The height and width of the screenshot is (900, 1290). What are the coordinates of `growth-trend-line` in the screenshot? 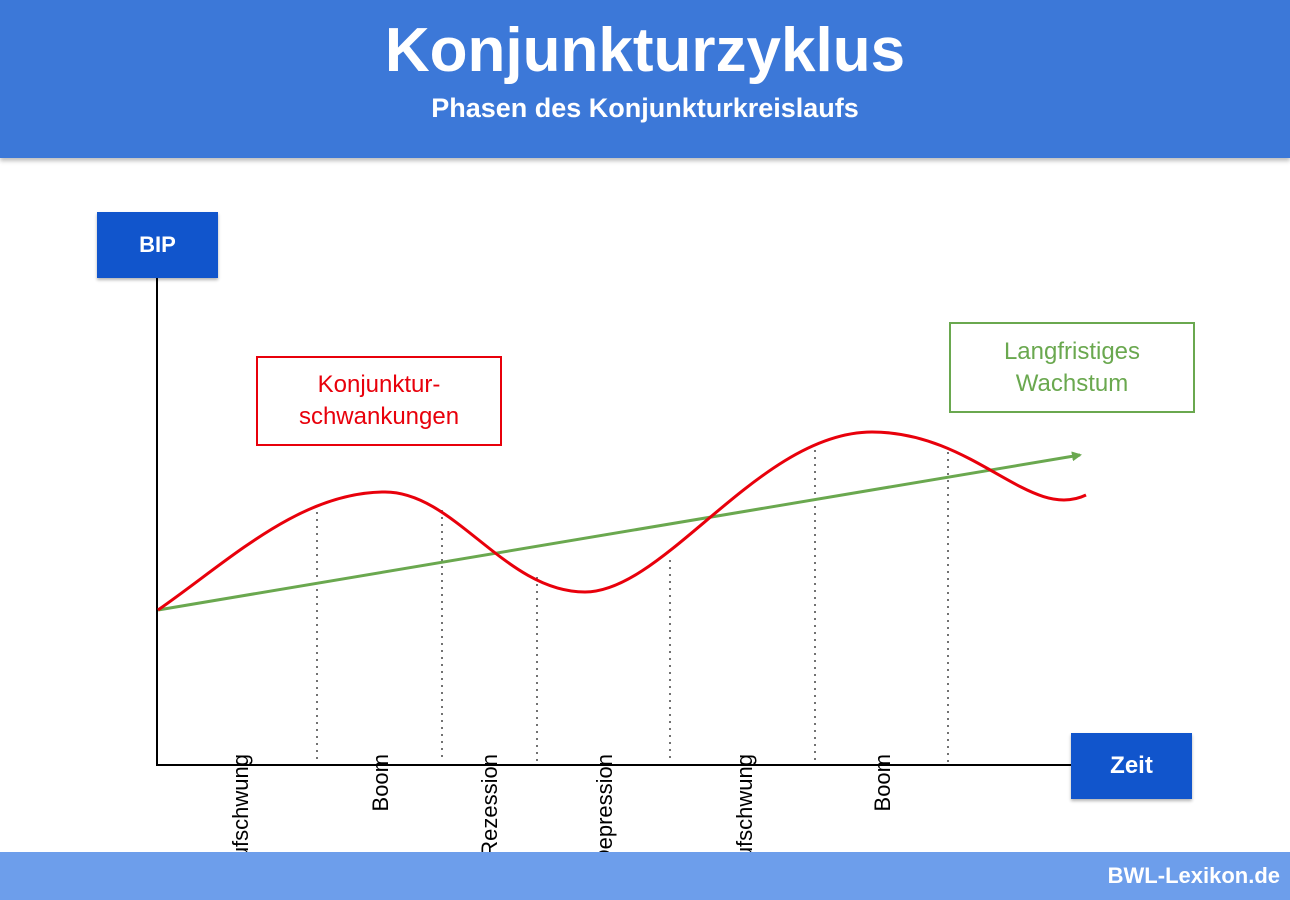 It's located at (619, 531).